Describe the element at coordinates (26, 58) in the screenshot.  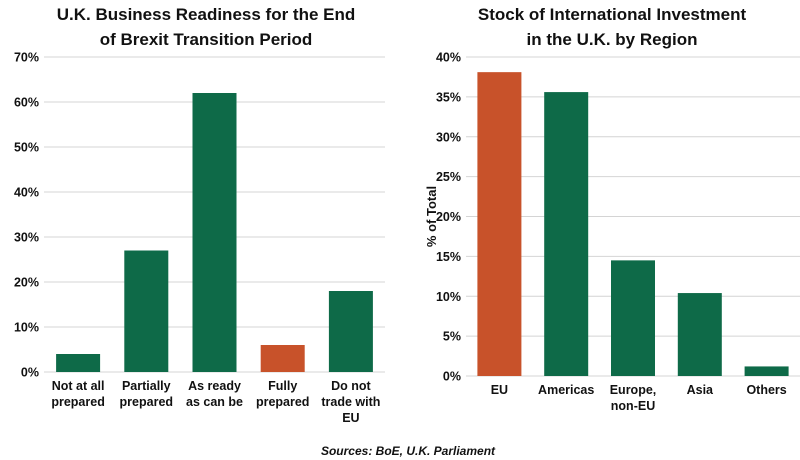
I see `y-tick-label: 70%` at that location.